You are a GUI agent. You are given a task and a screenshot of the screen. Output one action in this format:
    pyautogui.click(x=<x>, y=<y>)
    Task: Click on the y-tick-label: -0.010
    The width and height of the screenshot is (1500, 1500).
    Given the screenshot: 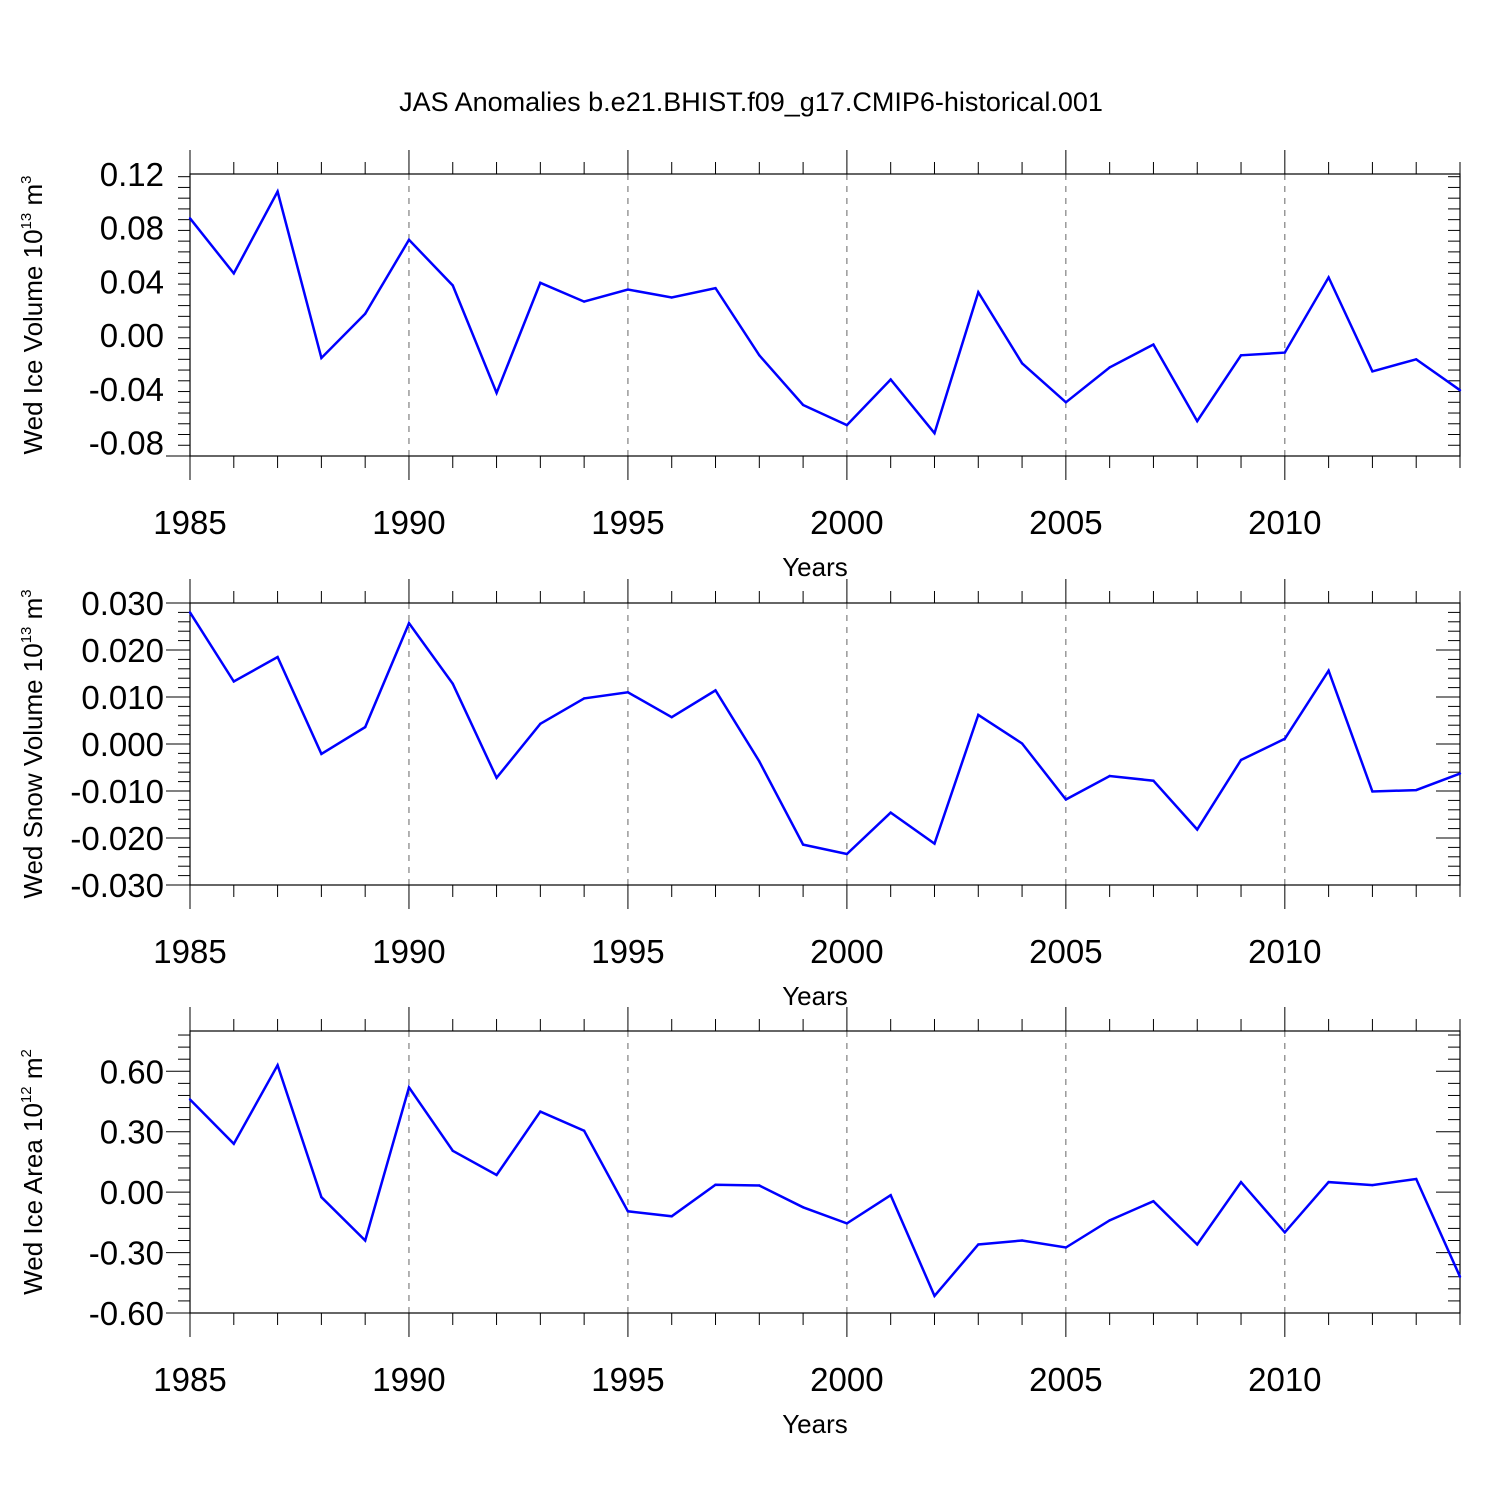 What is the action you would take?
    pyautogui.click(x=117, y=791)
    